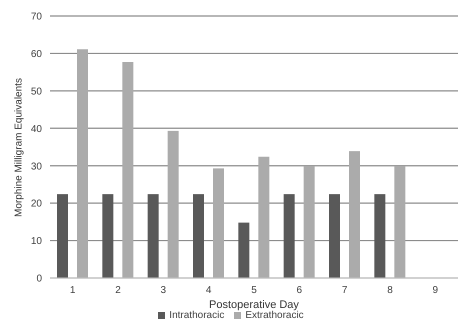 The image size is (474, 331). What do you see at coordinates (36, 92) in the screenshot?
I see `y-tick-label: 50` at bounding box center [36, 92].